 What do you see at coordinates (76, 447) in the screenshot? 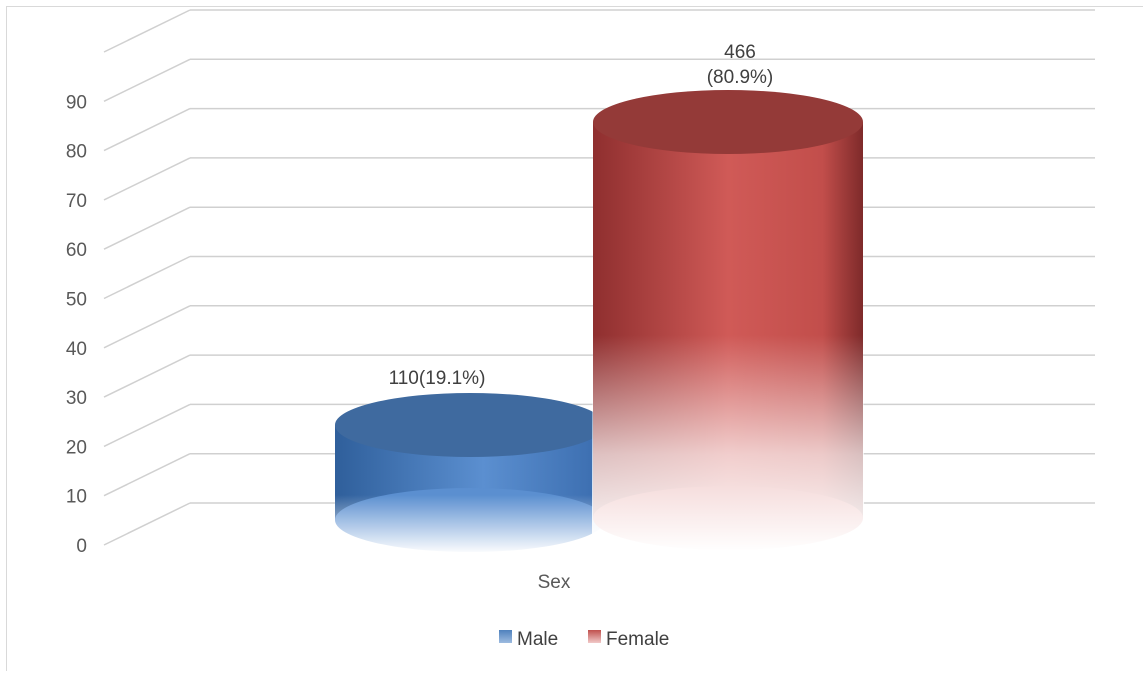
I see `y-tick-label: 20` at bounding box center [76, 447].